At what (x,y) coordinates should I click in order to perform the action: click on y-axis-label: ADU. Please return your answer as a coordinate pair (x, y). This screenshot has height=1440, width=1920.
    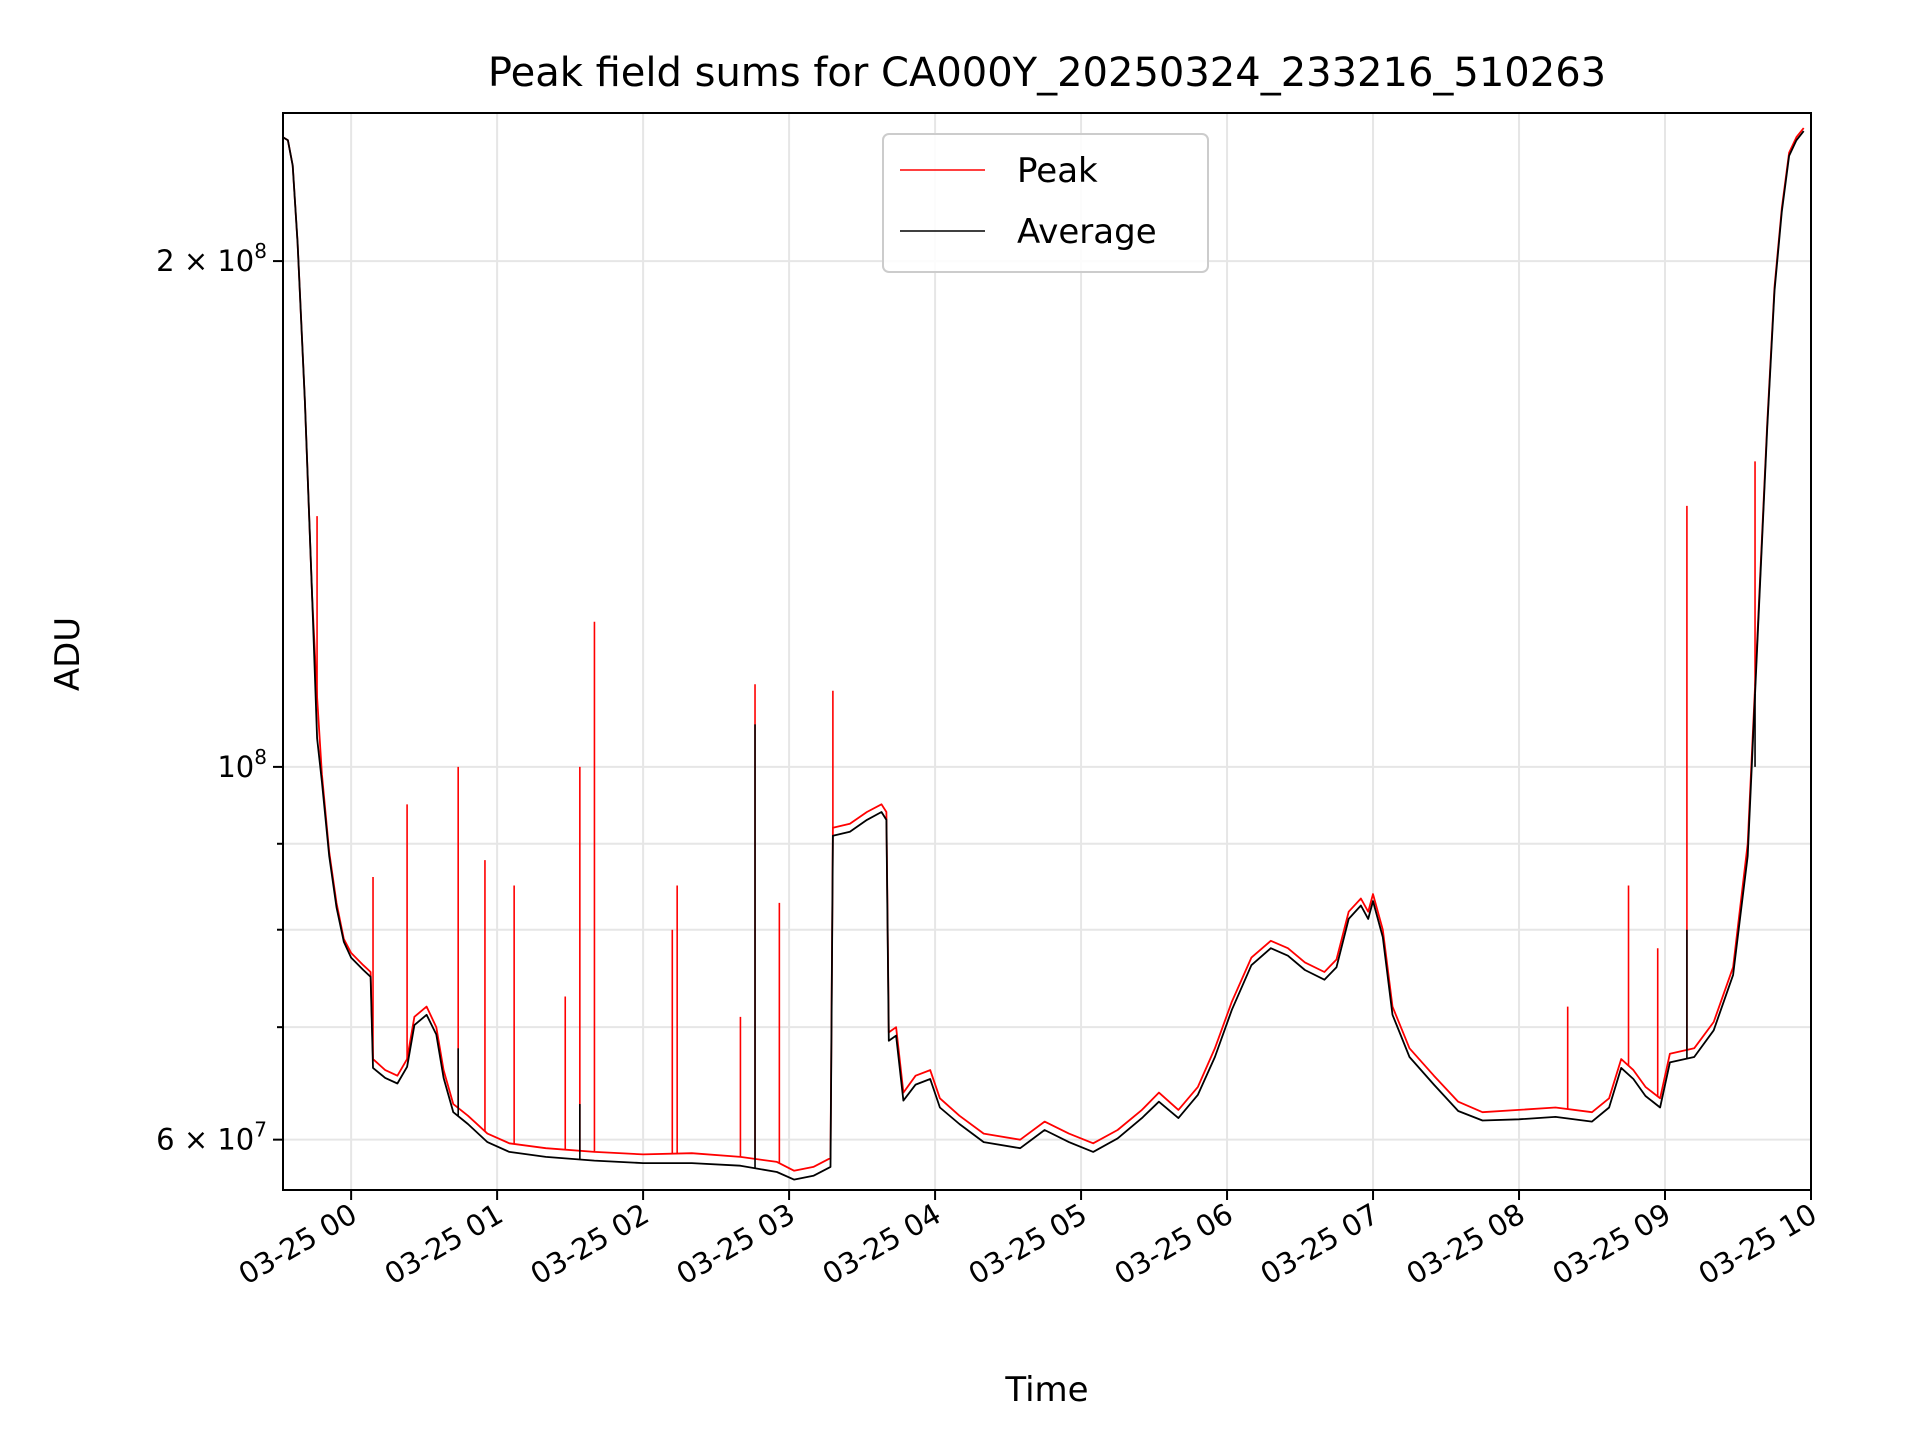
    Looking at the image, I should click on (68, 654).